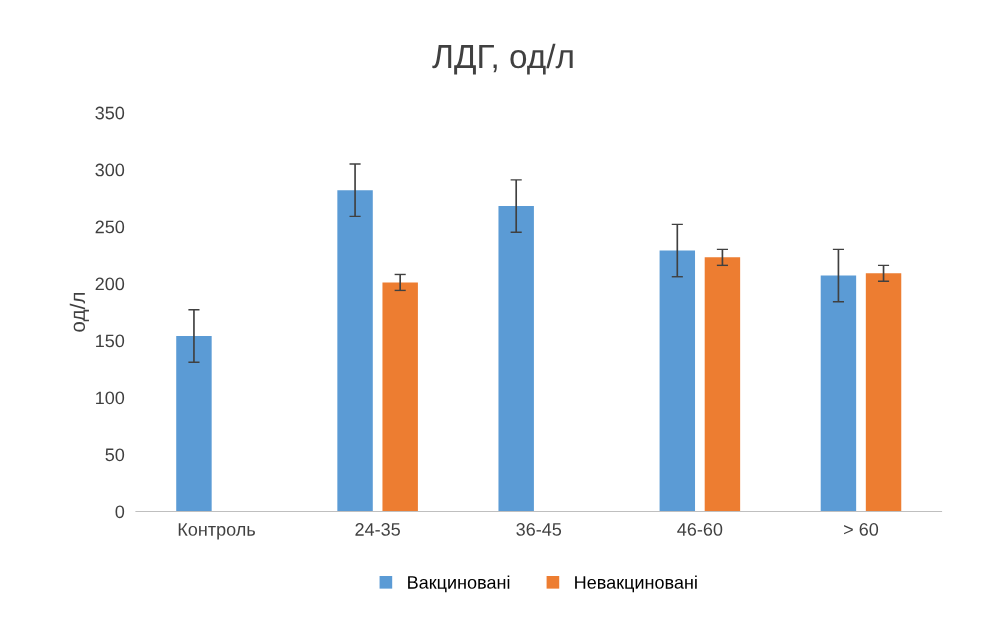  I want to click on y-tick-label: 100, so click(110, 398).